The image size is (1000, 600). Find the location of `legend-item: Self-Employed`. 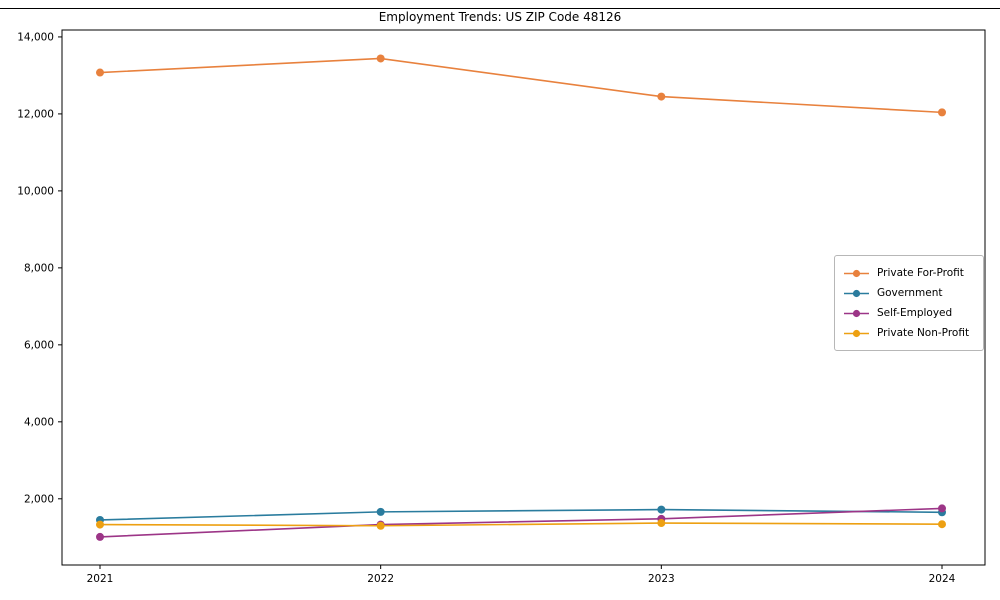

legend-item: Self-Employed is located at coordinates (908, 313).